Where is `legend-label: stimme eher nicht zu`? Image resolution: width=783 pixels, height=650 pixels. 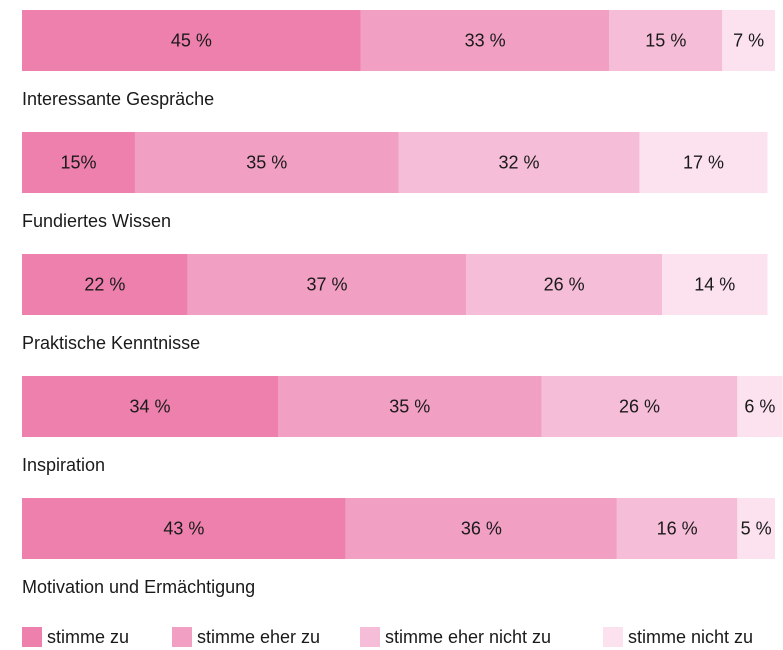 legend-label: stimme eher nicht zu is located at coordinates (468, 637).